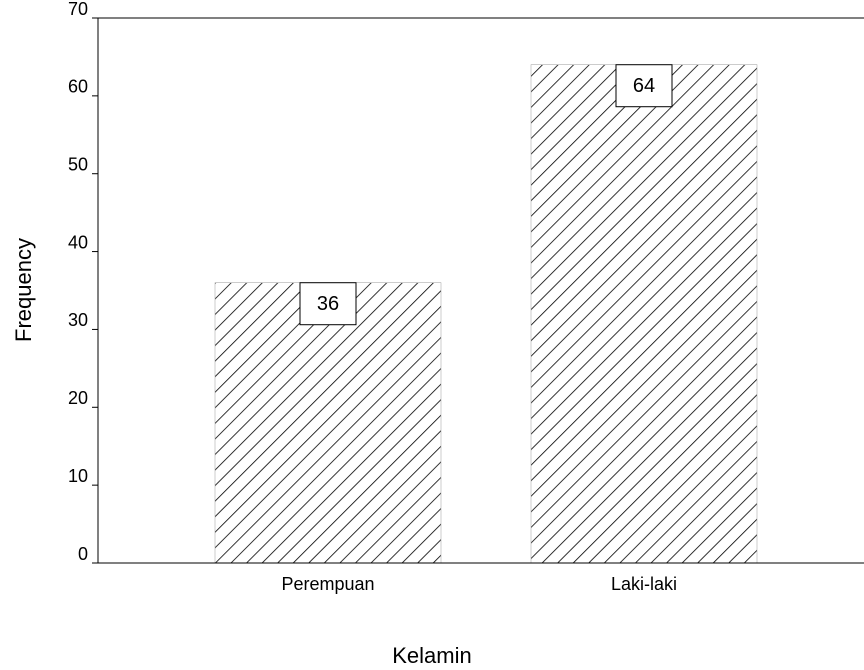 The image size is (864, 670). I want to click on y-tick-label: 40, so click(78, 242).